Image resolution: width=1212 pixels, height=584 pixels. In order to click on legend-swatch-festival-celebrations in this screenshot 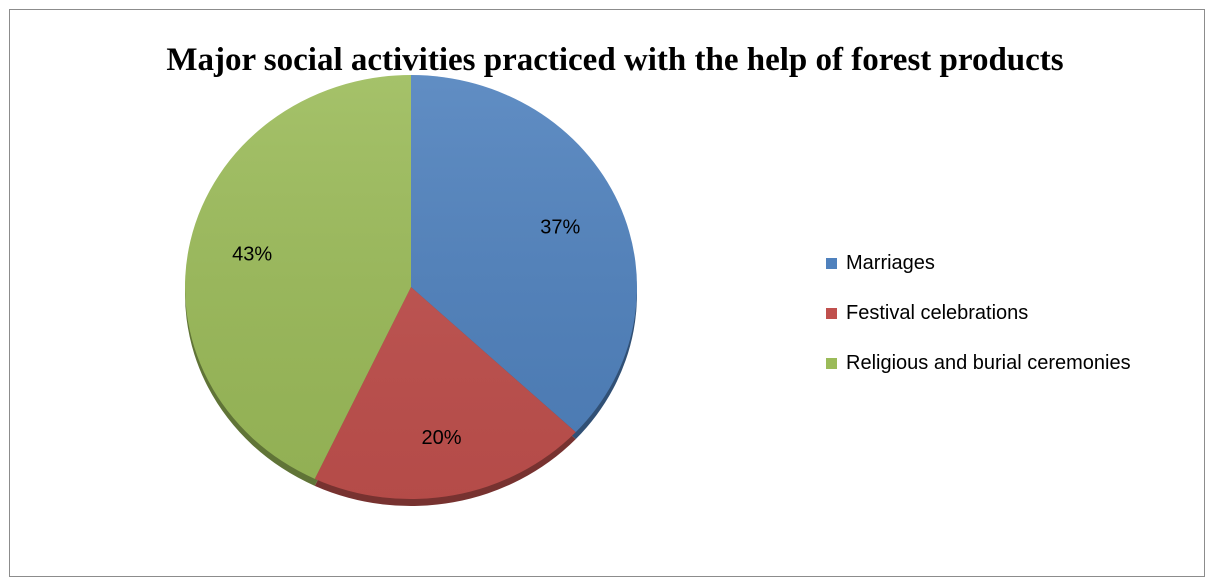, I will do `click(831, 313)`.